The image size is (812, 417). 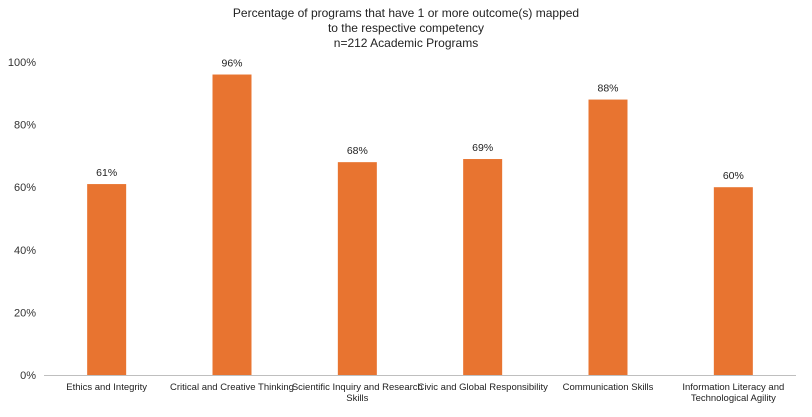 What do you see at coordinates (28, 376) in the screenshot?
I see `y-tick-label: 0%` at bounding box center [28, 376].